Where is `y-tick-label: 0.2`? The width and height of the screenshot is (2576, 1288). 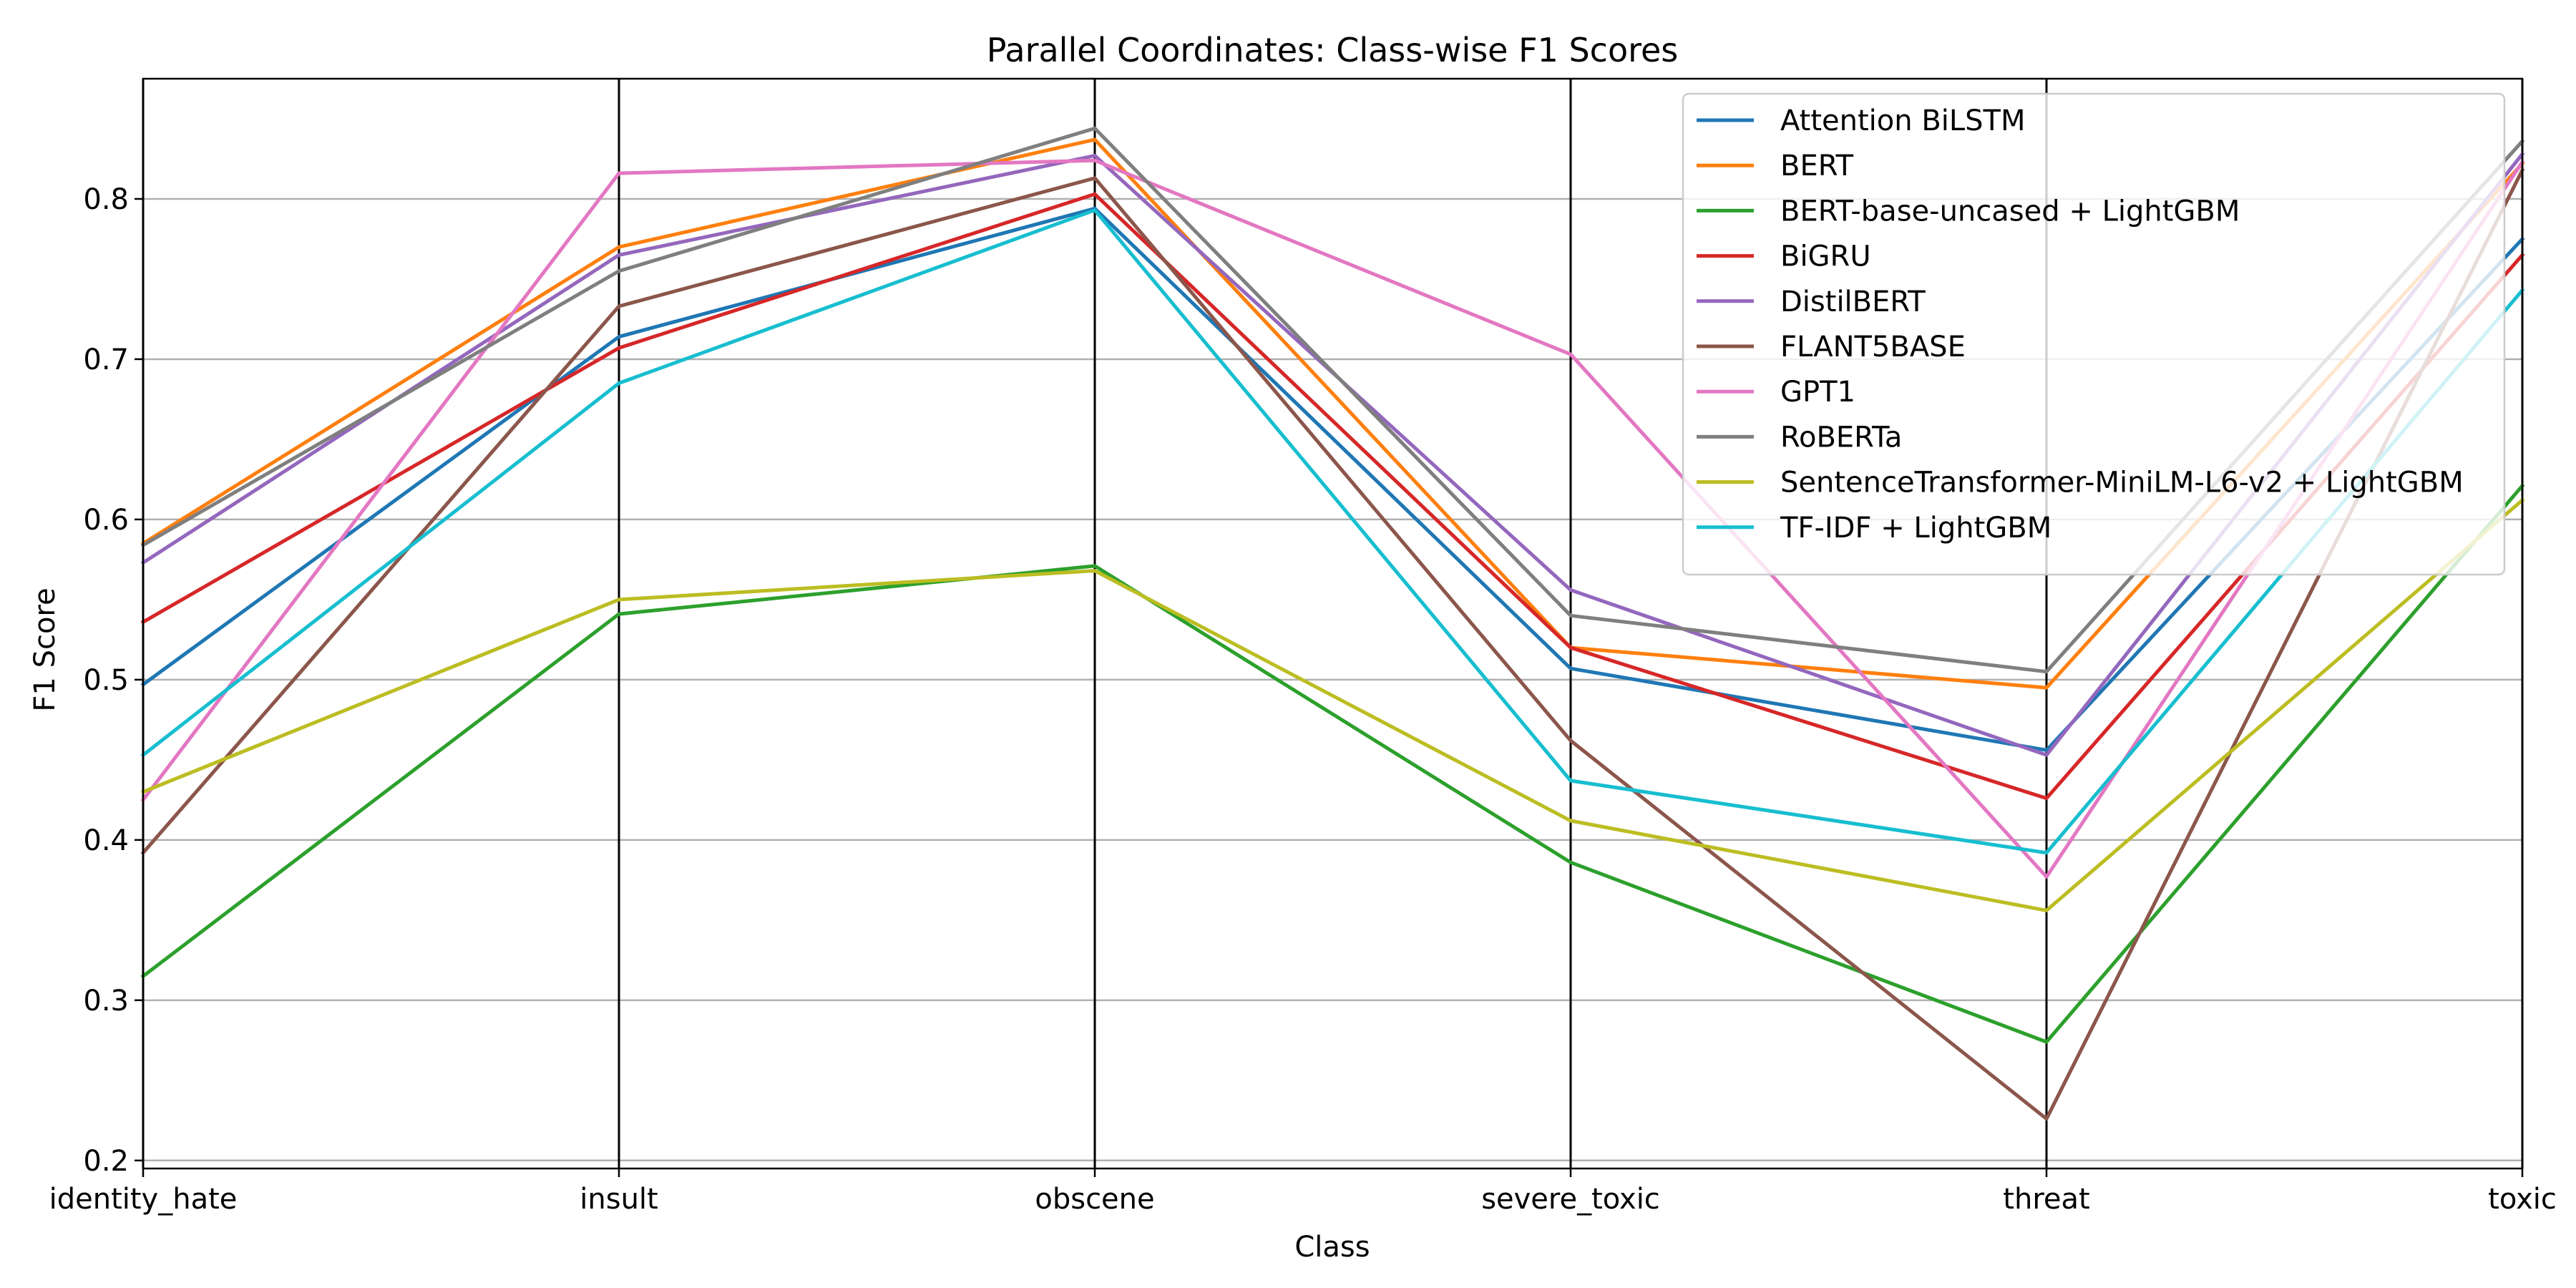 y-tick-label: 0.2 is located at coordinates (106, 1161).